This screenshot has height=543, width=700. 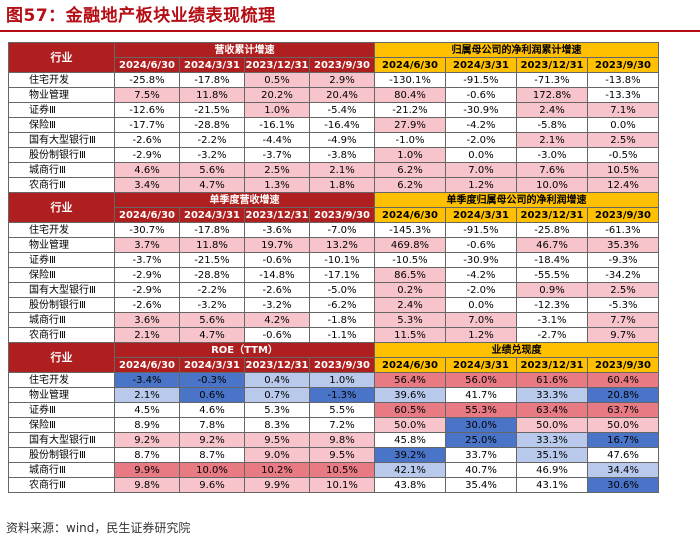 What do you see at coordinates (212, 95) in the screenshot?
I see `value-cell: 11.8%` at bounding box center [212, 95].